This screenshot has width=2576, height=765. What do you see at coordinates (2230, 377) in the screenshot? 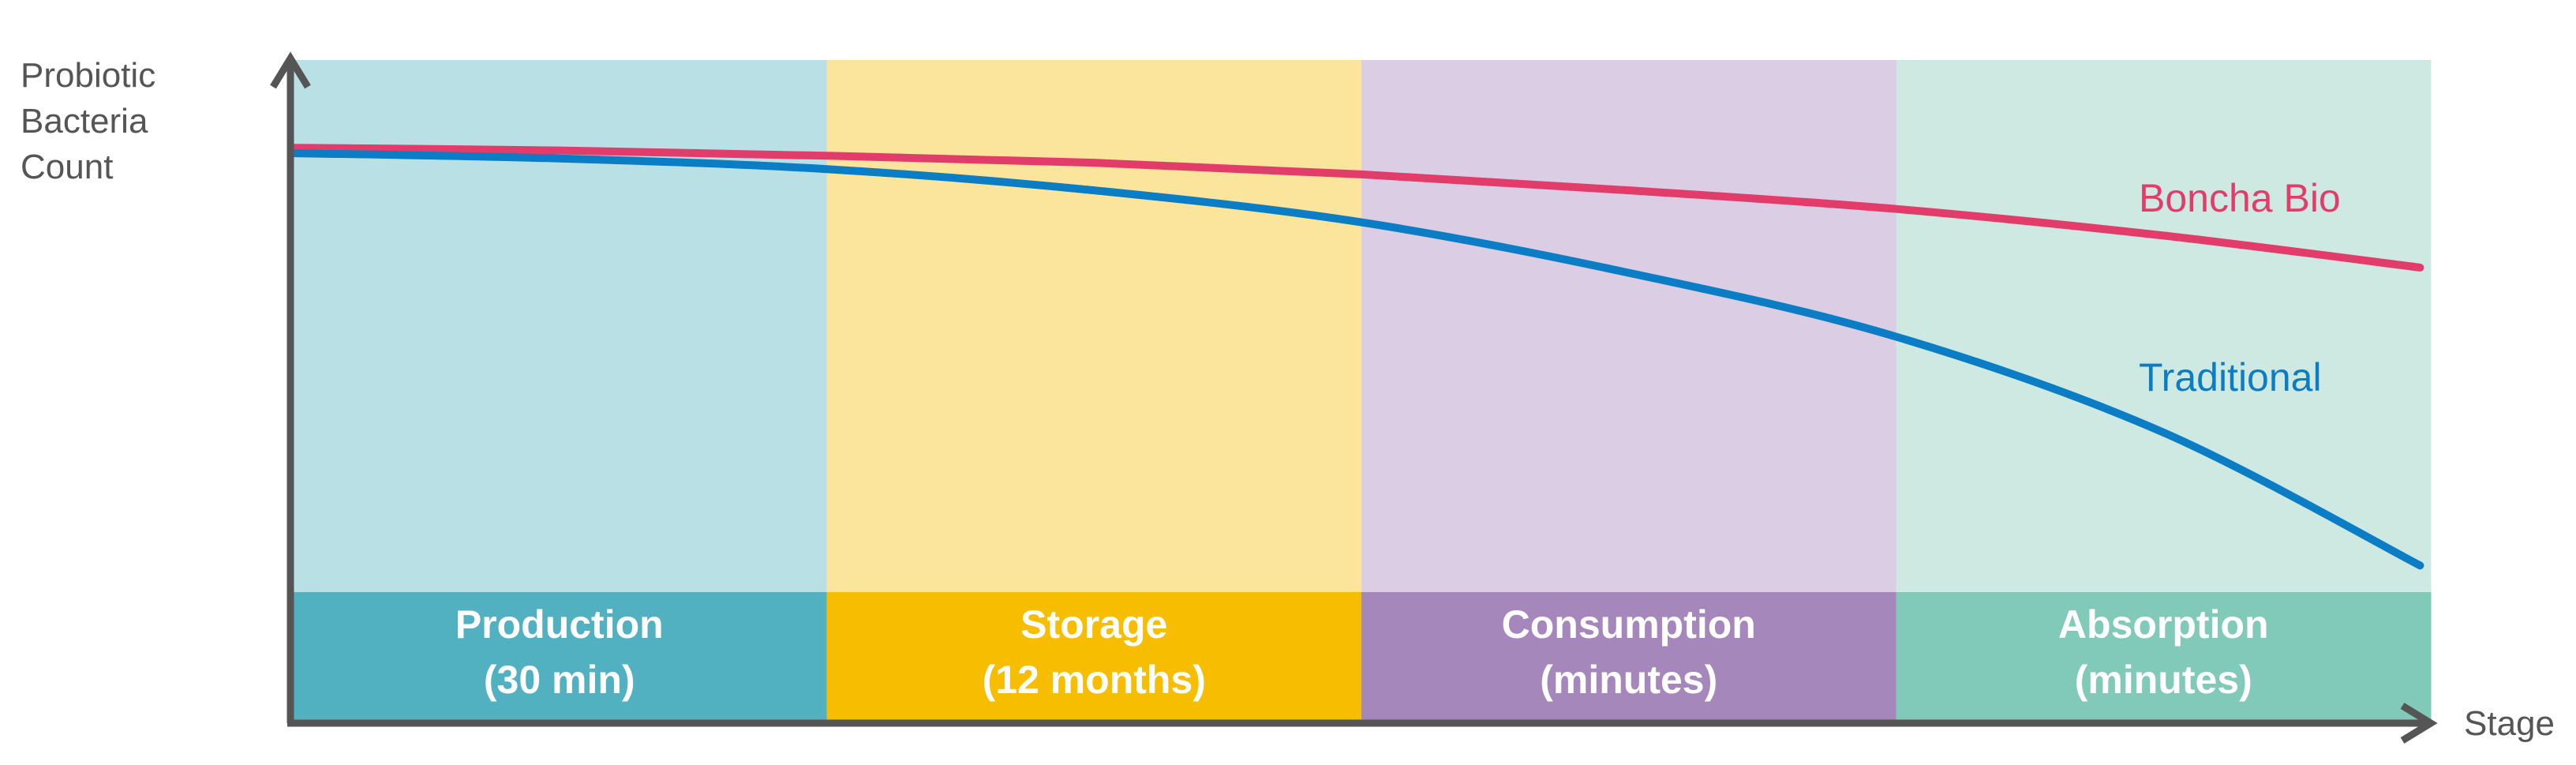
I see `series-label-traditional: Traditional` at bounding box center [2230, 377].